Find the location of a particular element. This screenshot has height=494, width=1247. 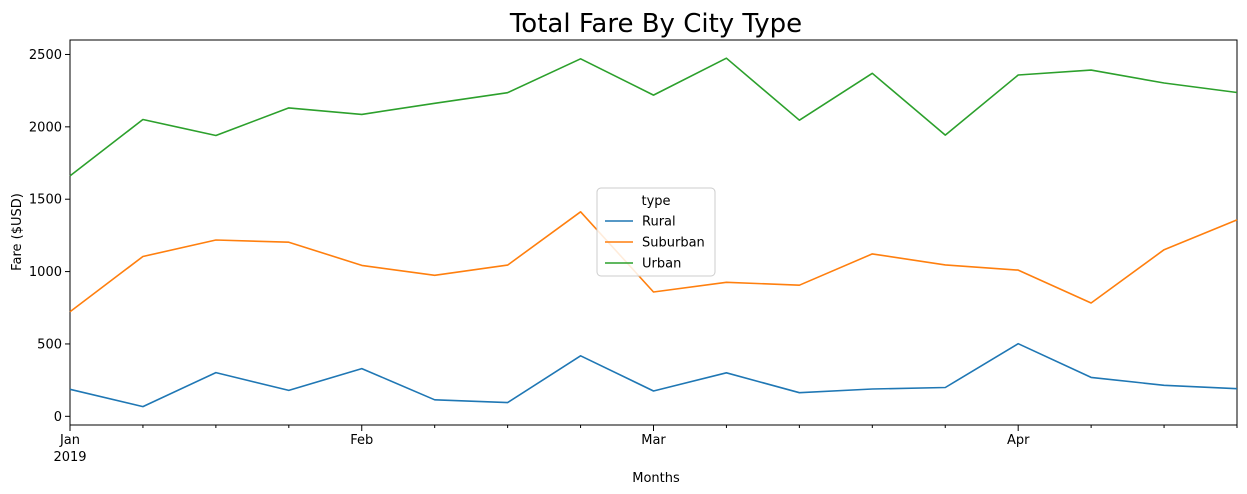

legend-box is located at coordinates (656, 232).